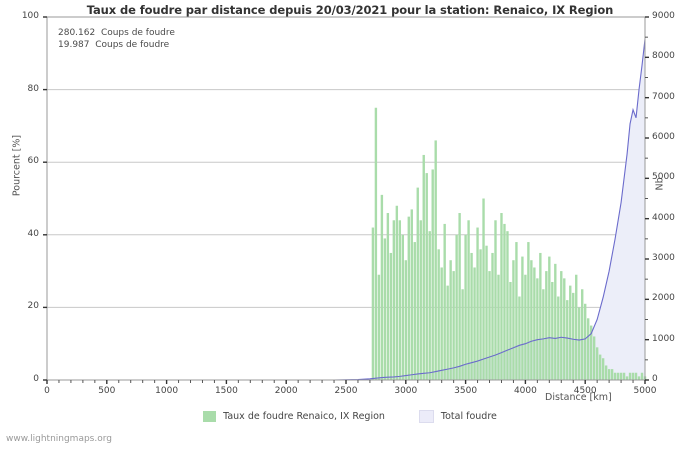 Image resolution: width=700 pixels, height=450 pixels. What do you see at coordinates (59, 439) in the screenshot?
I see `footer-site-url: www.lightningmaps.org` at bounding box center [59, 439].